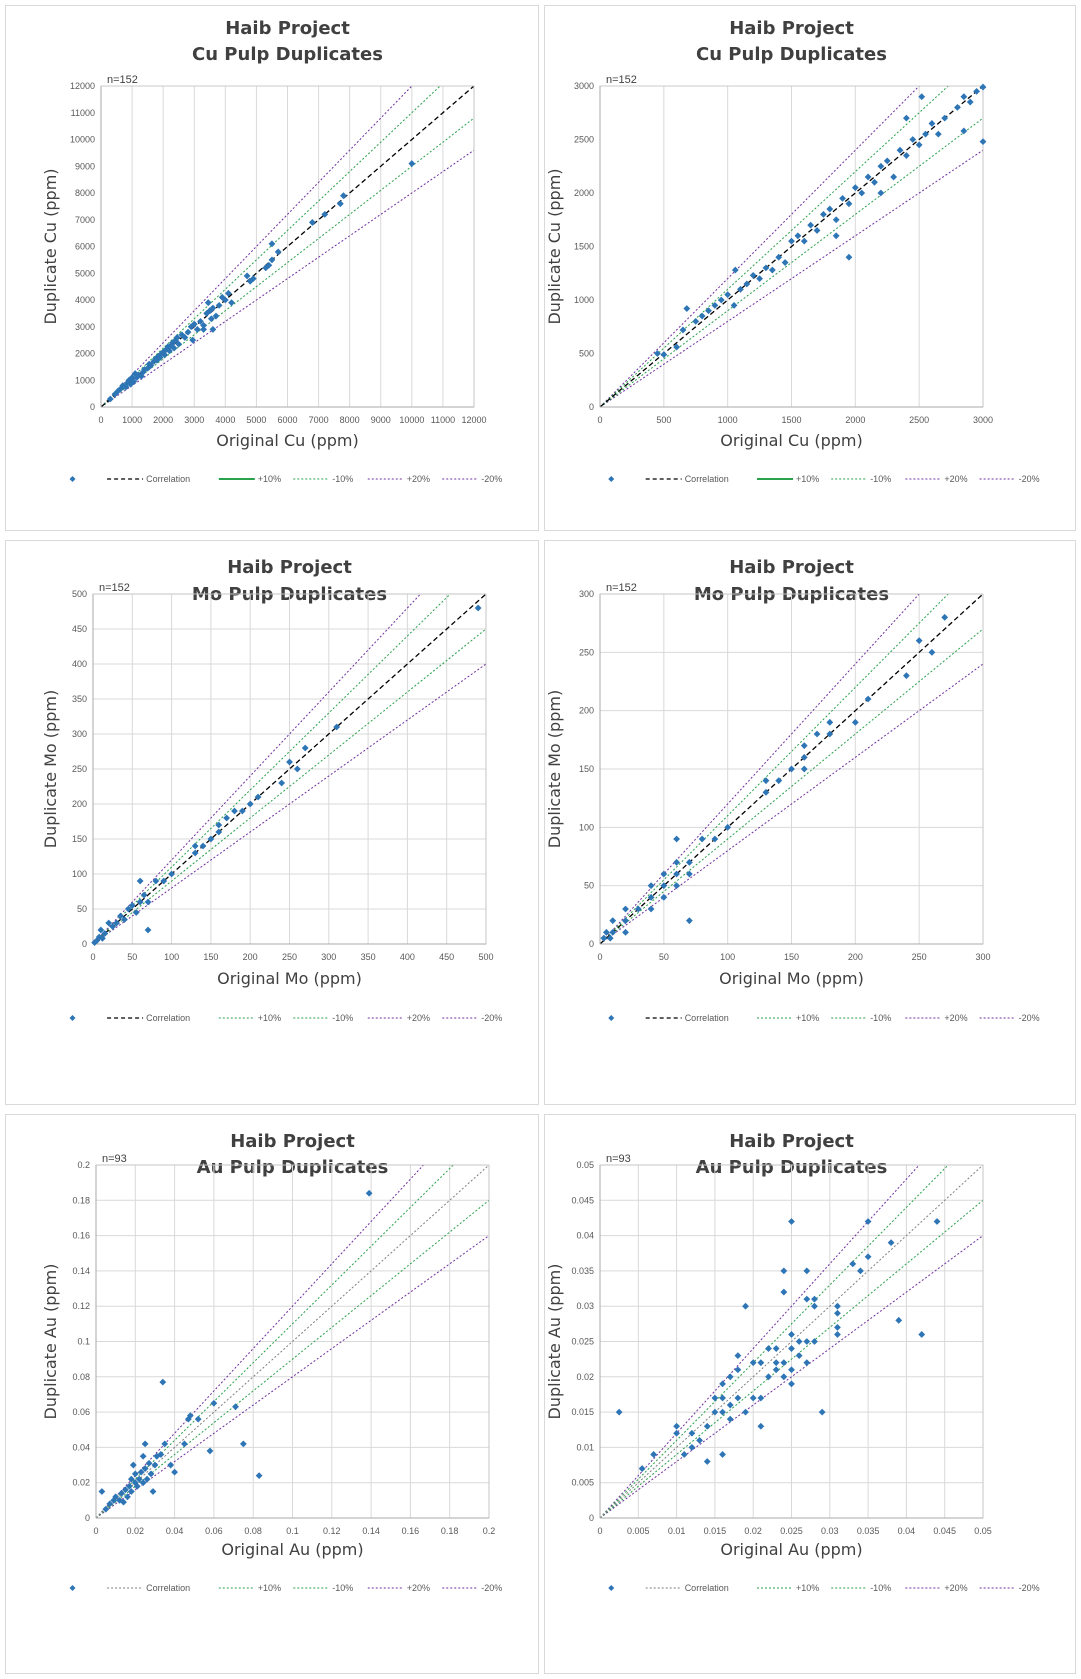 Image resolution: width=1081 pixels, height=1679 pixels. Describe the element at coordinates (350, 420) in the screenshot. I see `x-tick-label: 8000` at that location.